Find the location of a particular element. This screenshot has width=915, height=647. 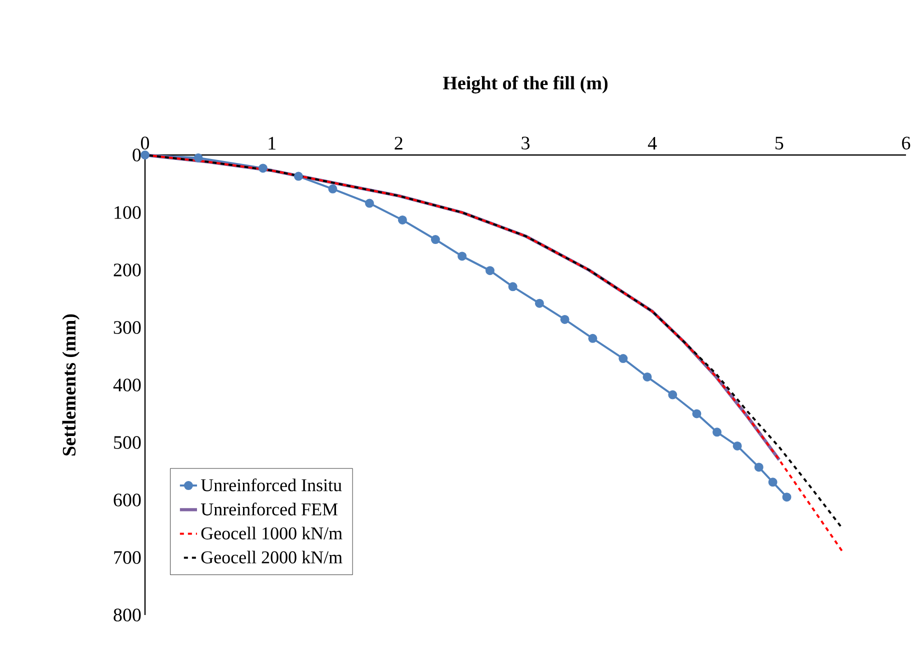

x-tick-label: 2 is located at coordinates (398, 143).